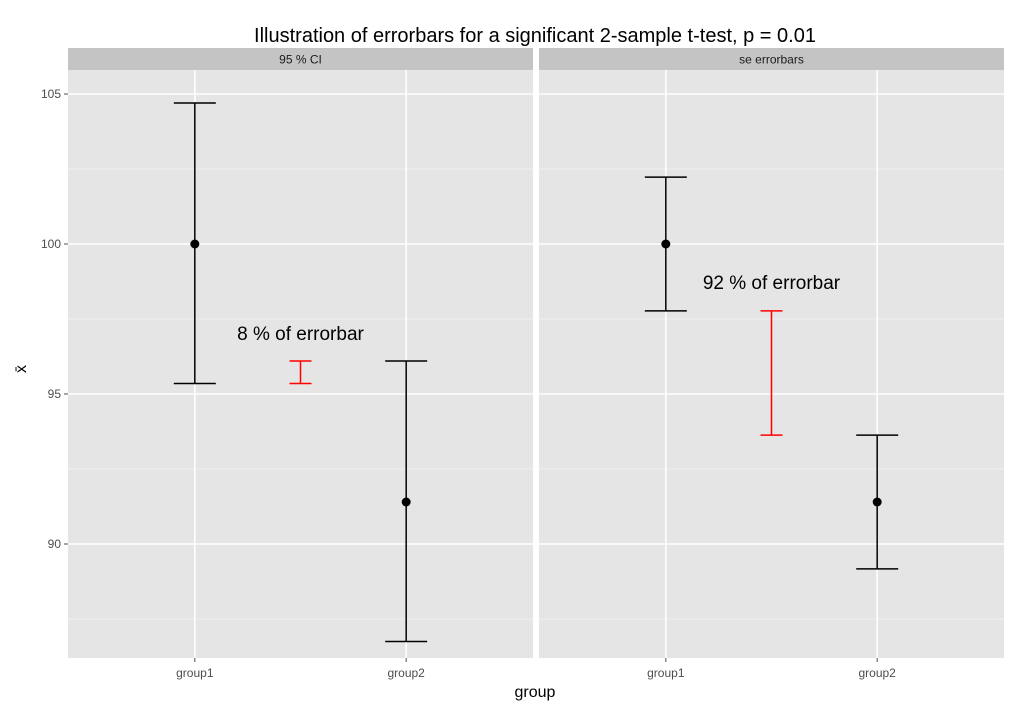 Image resolution: width=1024 pixels, height=714 pixels. What do you see at coordinates (54, 319) in the screenshot?
I see `y-axis: 90 95 100 105` at bounding box center [54, 319].